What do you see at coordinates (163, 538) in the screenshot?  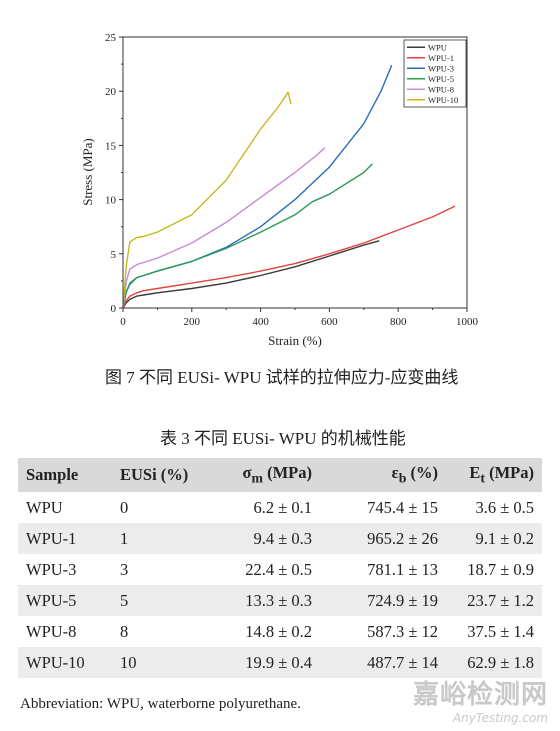 I see `cell-eusi: 1` at bounding box center [163, 538].